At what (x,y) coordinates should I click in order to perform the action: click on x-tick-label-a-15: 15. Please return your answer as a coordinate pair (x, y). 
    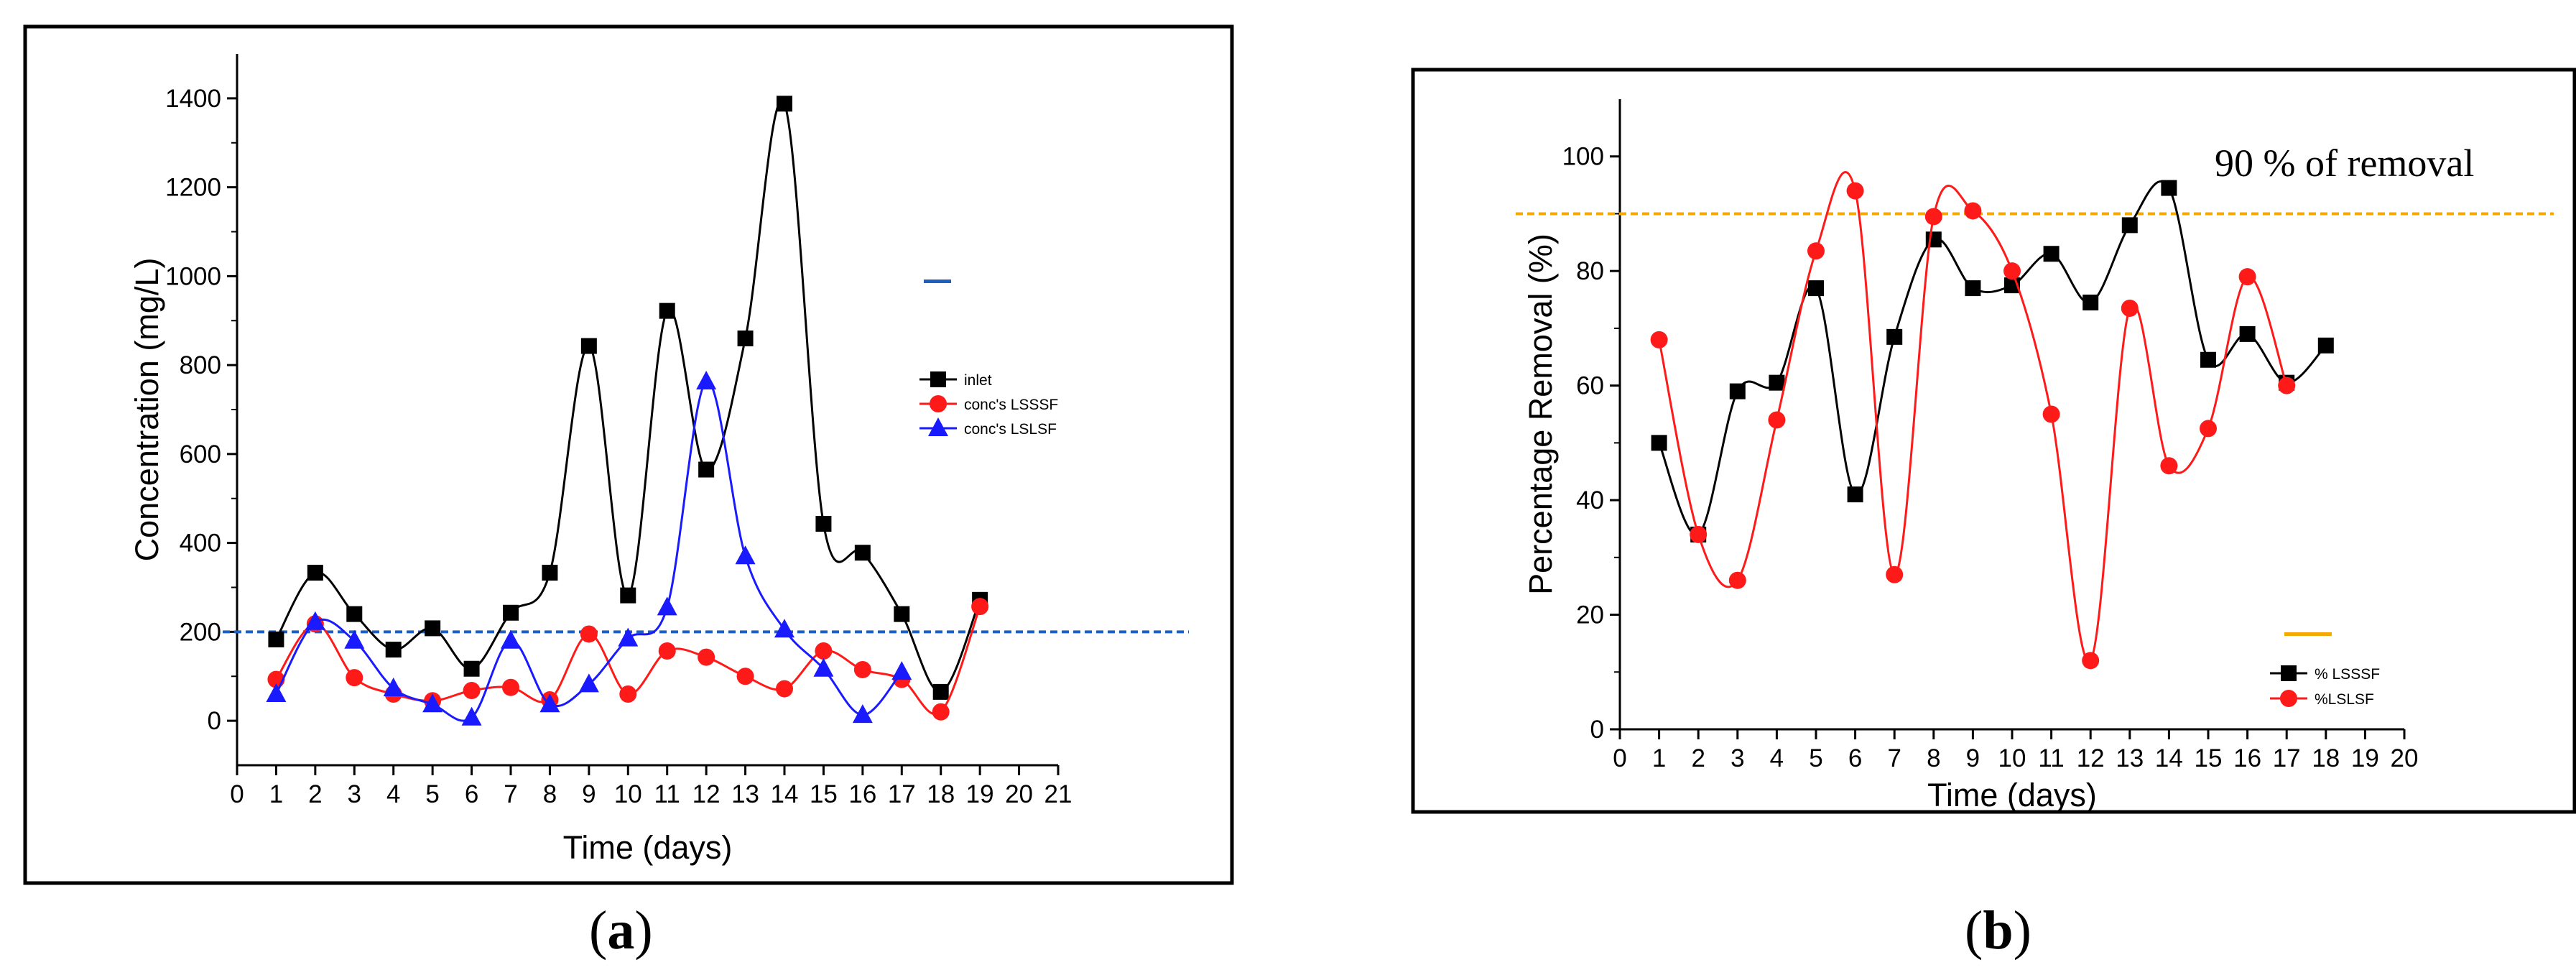
    Looking at the image, I should click on (824, 794).